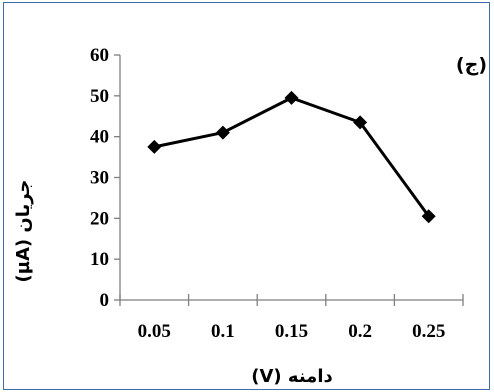 Image resolution: width=494 pixels, height=392 pixels. I want to click on x-tick-label: 0.1, so click(223, 331).